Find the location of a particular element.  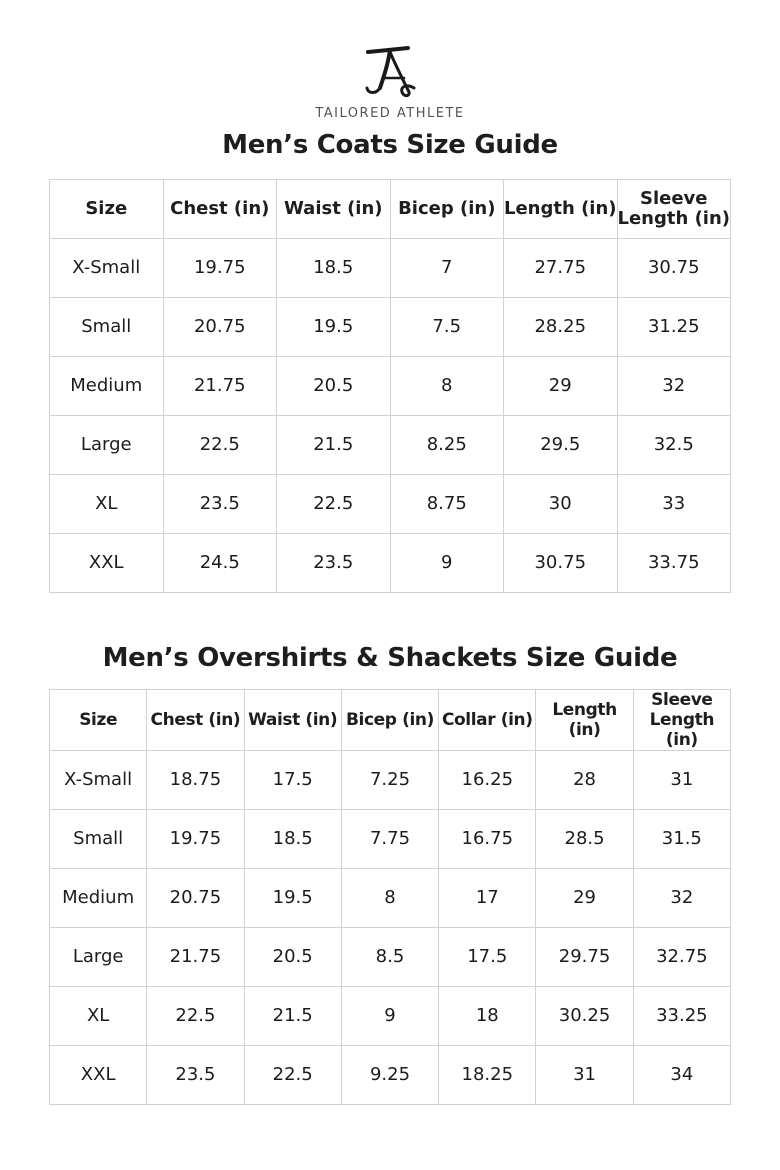

overshirts-title: Men’s Overshirts & Shackets Size Guide is located at coordinates (390, 658).